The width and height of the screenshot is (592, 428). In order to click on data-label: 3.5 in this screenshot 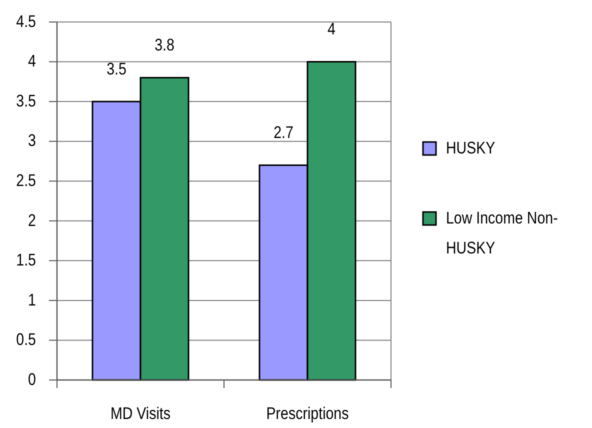, I will do `click(116, 69)`.